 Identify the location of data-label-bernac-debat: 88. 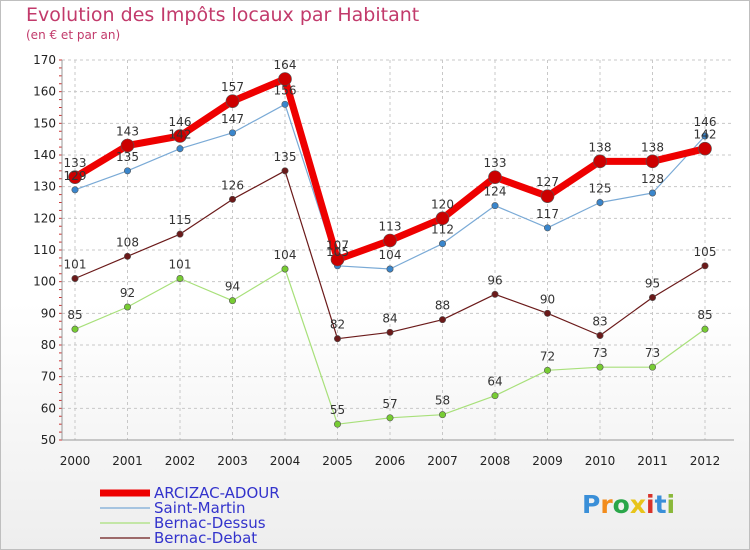
(442, 306).